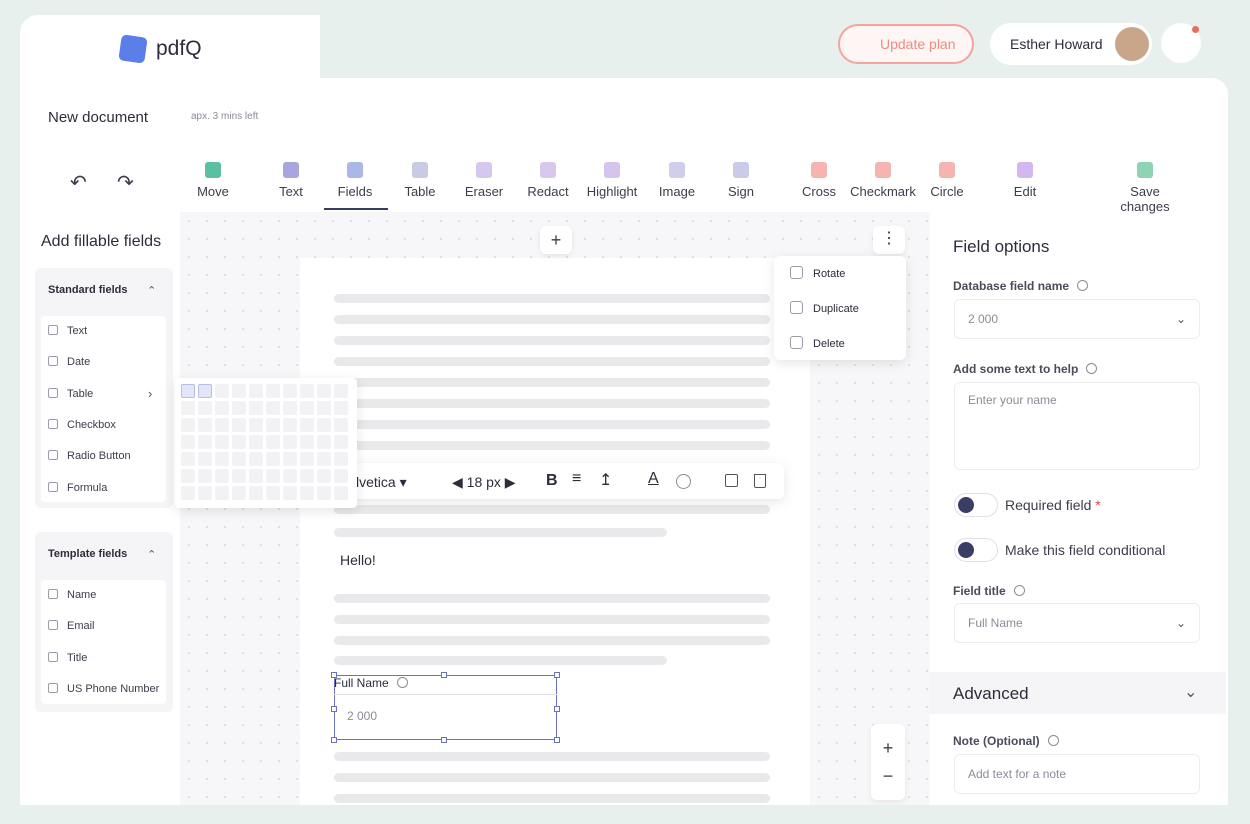 This screenshot has width=1250, height=824. I want to click on toolbar-button: Fields, so click(355, 179).